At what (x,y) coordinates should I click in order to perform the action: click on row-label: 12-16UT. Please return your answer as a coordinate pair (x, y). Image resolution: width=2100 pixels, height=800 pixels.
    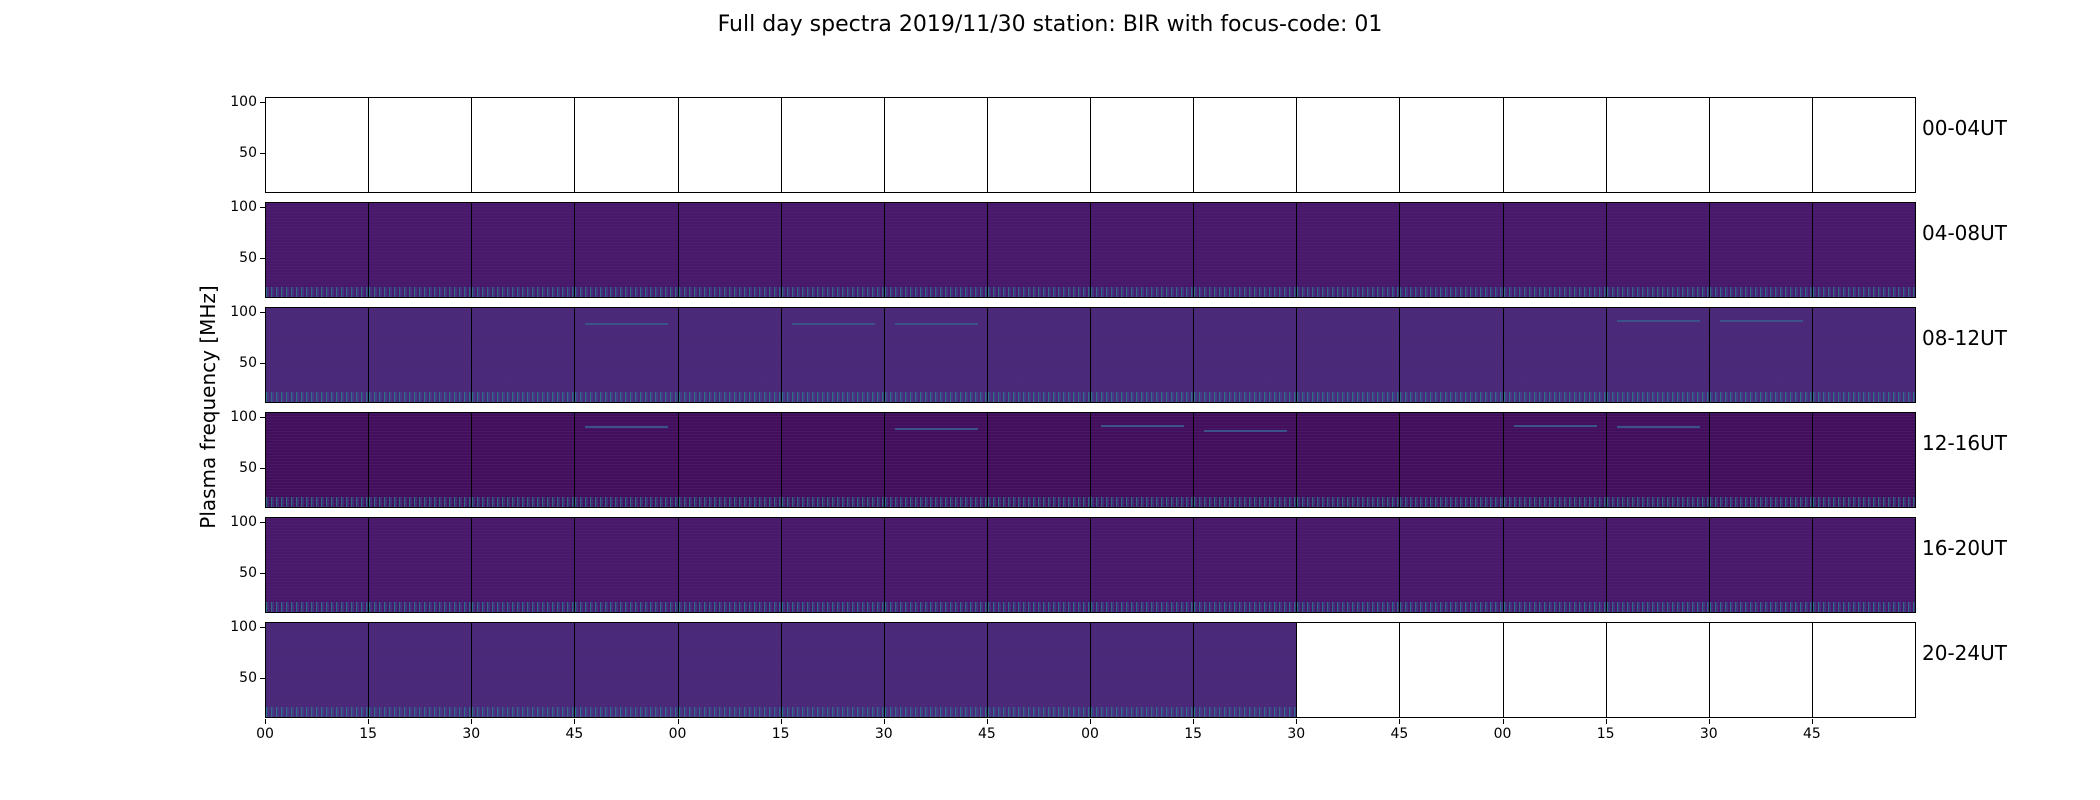
    Looking at the image, I should click on (1964, 443).